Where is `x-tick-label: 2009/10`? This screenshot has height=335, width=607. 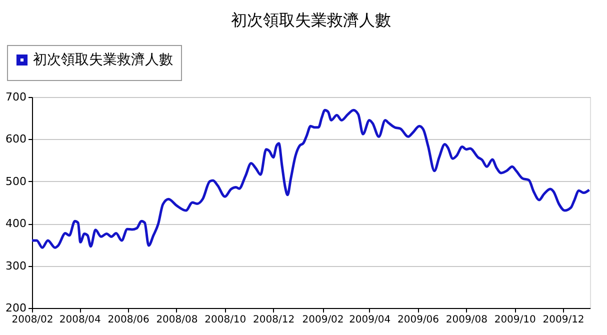
x-tick-label: 2009/10 is located at coordinates (515, 320).